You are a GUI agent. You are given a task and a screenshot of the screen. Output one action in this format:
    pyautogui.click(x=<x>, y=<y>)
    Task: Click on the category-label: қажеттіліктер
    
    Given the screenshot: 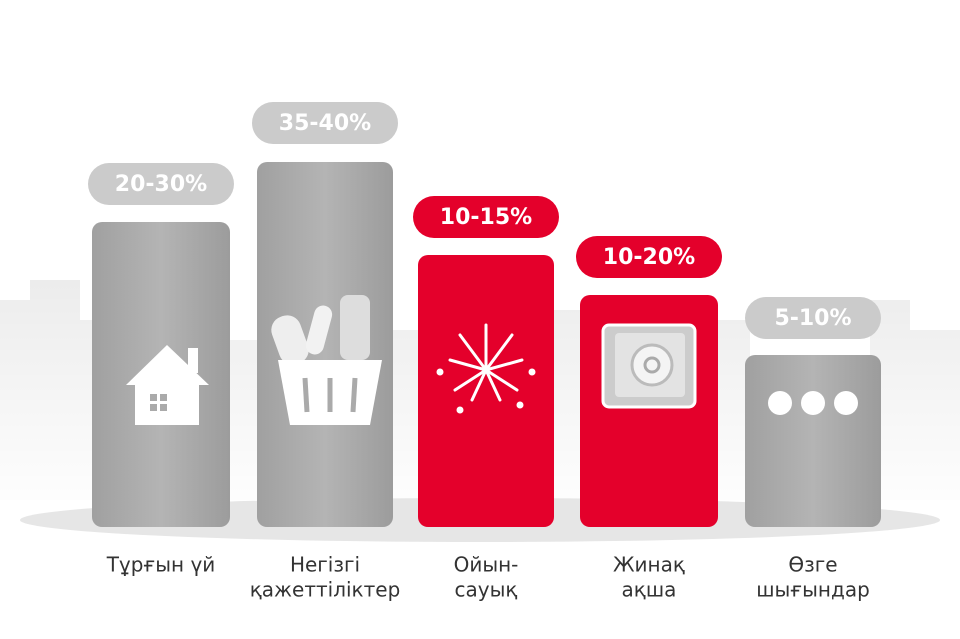 What is the action you would take?
    pyautogui.click(x=325, y=590)
    